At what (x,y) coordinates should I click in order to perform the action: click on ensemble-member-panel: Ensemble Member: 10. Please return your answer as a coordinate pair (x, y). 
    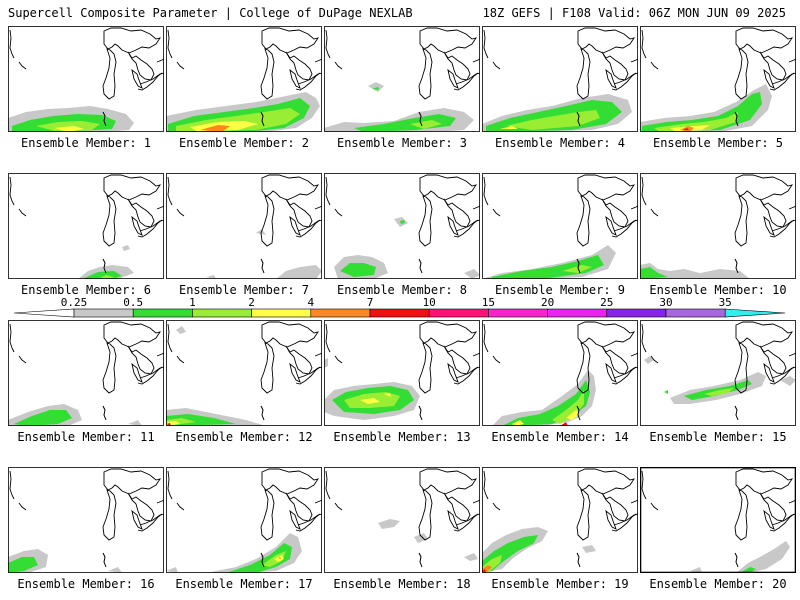
    Looking at the image, I should click on (718, 235).